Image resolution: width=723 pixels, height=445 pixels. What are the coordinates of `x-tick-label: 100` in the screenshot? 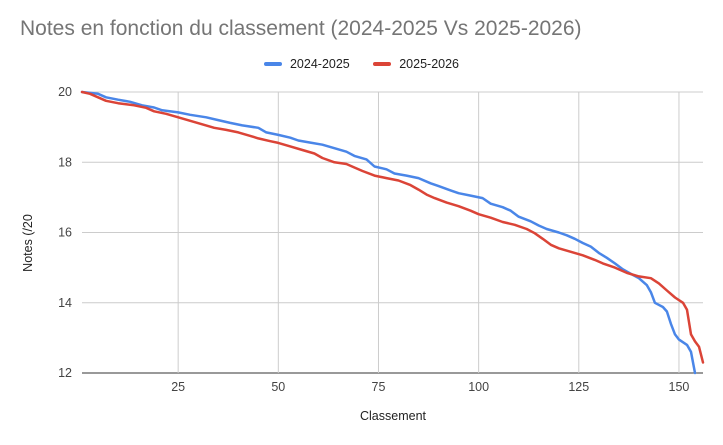 It's located at (478, 387).